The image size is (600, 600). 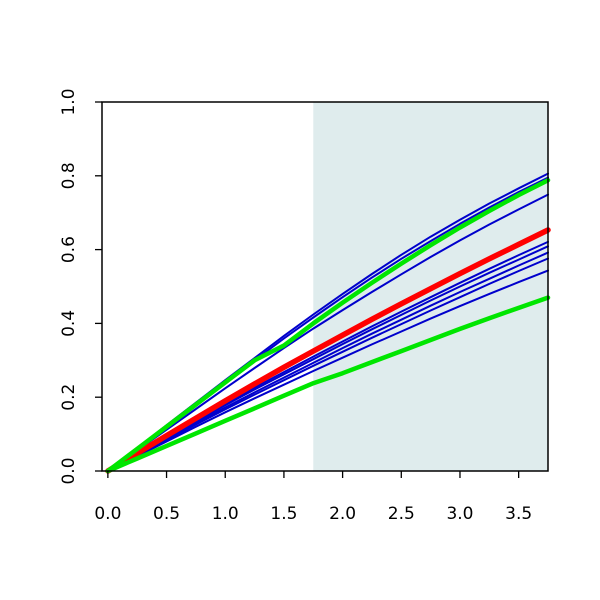 I want to click on y-tick-label: 0.4, so click(x=69, y=323).